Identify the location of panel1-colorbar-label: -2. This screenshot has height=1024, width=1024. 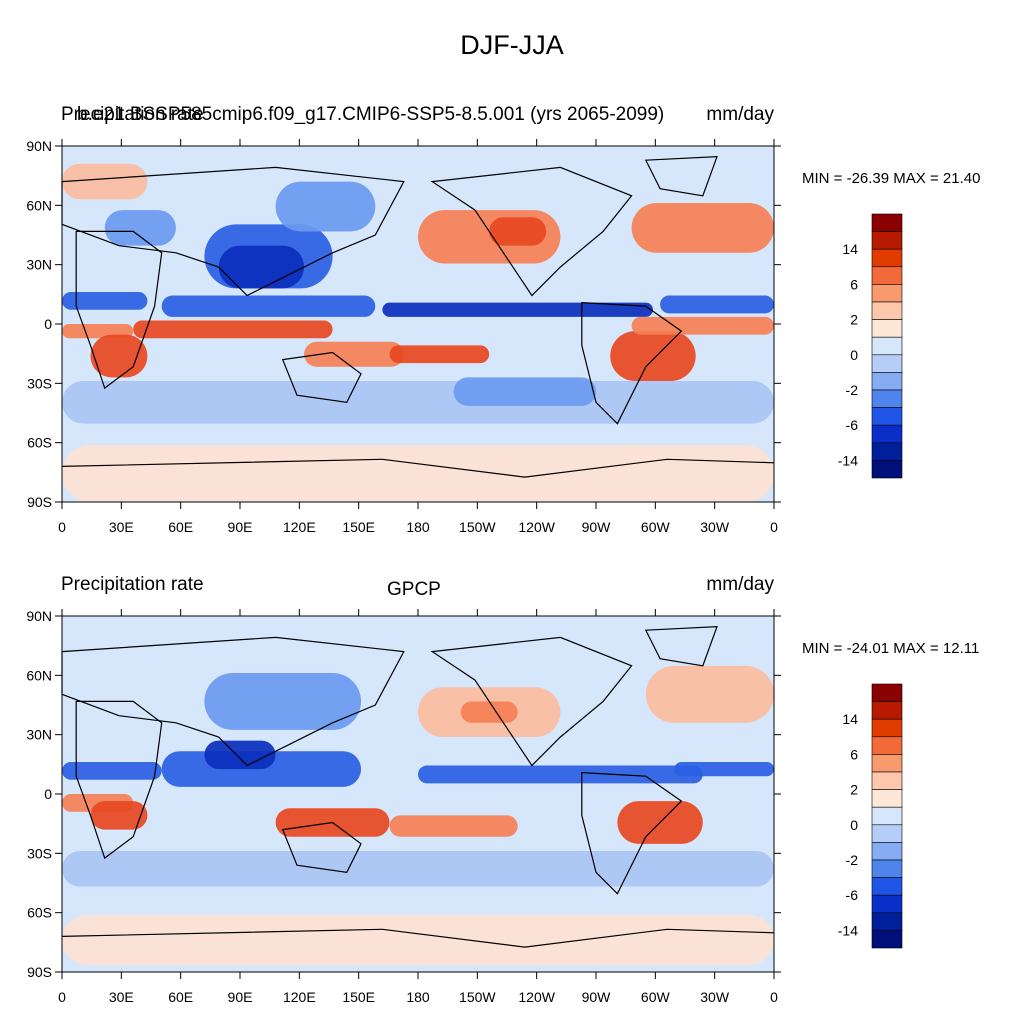
(852, 390).